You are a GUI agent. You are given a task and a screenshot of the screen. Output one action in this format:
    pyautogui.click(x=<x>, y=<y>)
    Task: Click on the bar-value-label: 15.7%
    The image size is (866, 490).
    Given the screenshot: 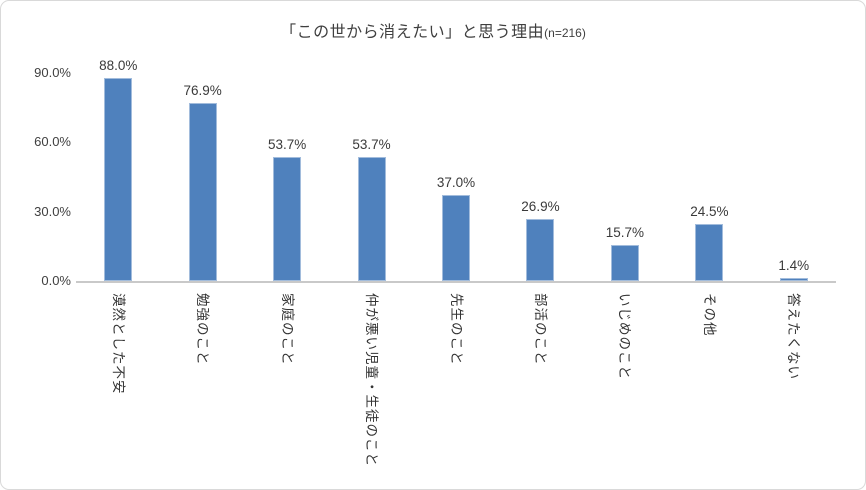 What is the action you would take?
    pyautogui.click(x=625, y=232)
    